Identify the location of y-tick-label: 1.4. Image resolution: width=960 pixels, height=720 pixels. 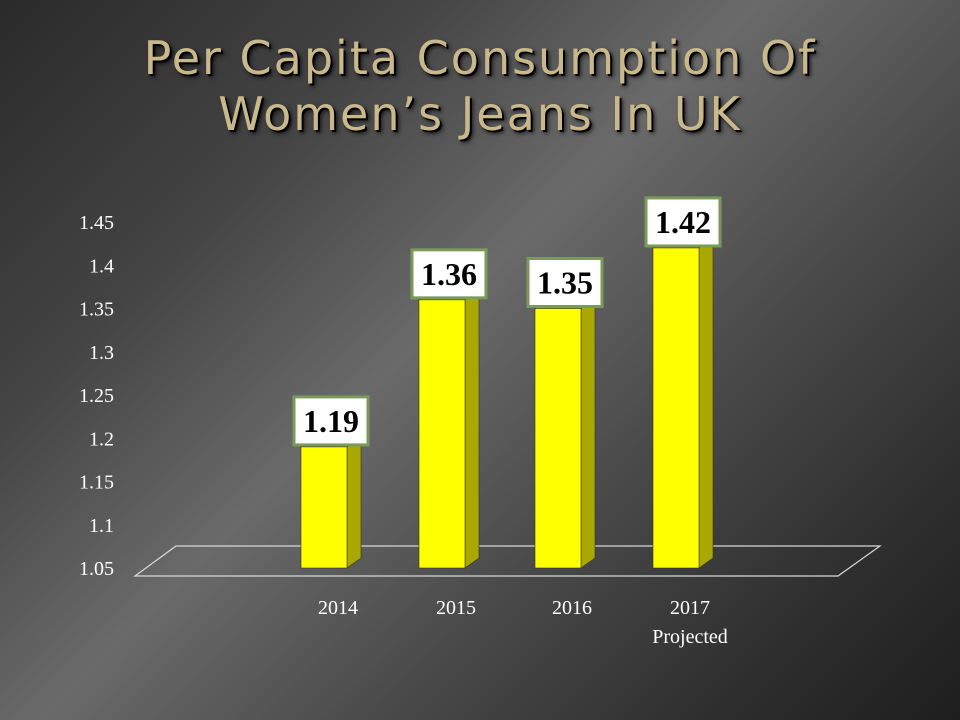
(101, 266).